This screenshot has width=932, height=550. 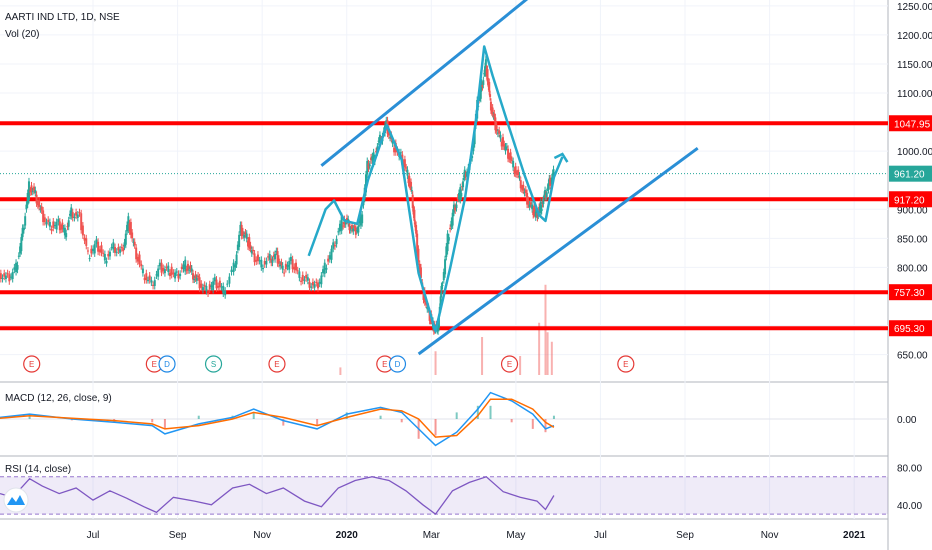 What do you see at coordinates (476, 535) in the screenshot?
I see `time-axis: Jul Sep Nov 2020 Mar May Jul Sep Nov 2021` at bounding box center [476, 535].